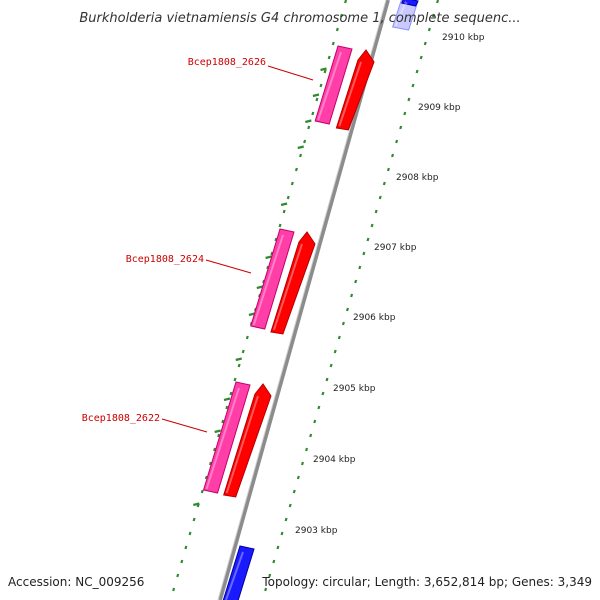 This screenshot has width=600, height=600. I want to click on cds-bar-2622-shine, so click(222, 438).